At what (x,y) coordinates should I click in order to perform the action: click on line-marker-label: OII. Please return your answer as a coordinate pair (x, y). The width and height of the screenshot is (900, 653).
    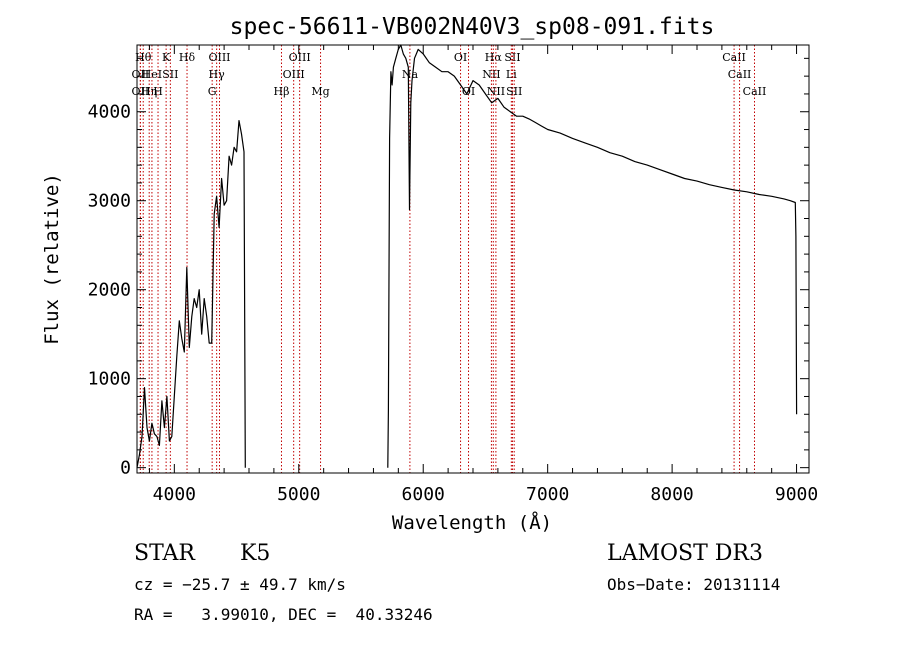
    Looking at the image, I should click on (141, 91).